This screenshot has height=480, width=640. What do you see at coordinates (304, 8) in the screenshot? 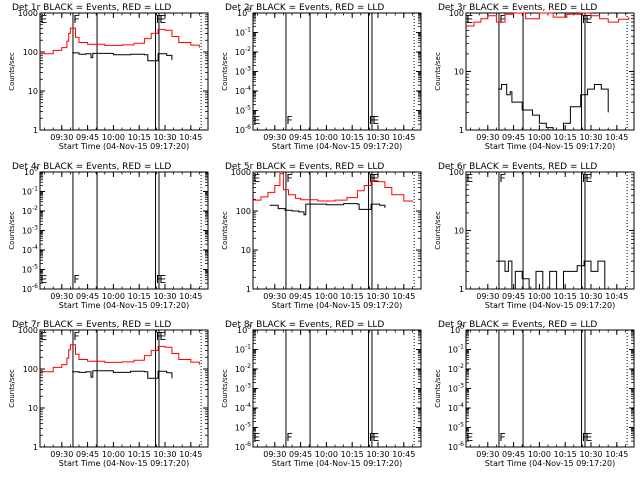
I see `chart-title: Det 2r BLACK = Events, RED = LLD` at bounding box center [304, 8].